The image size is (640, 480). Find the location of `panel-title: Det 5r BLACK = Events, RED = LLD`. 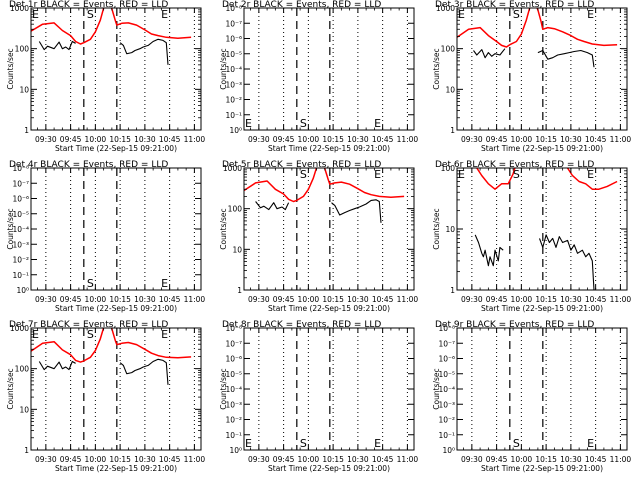

panel-title: Det 5r BLACK = Events, RED = LLD is located at coordinates (301, 165).